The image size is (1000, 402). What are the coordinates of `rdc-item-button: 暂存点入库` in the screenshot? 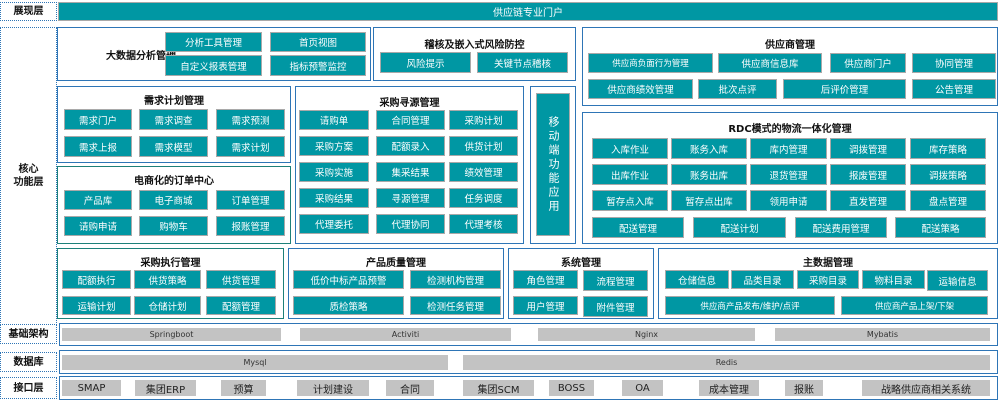 It's located at (630, 200).